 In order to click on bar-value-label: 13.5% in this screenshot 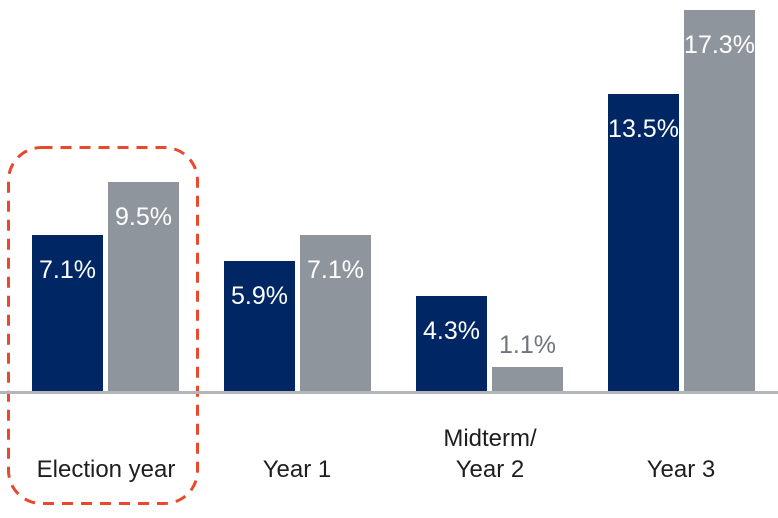, I will do `click(643, 129)`.